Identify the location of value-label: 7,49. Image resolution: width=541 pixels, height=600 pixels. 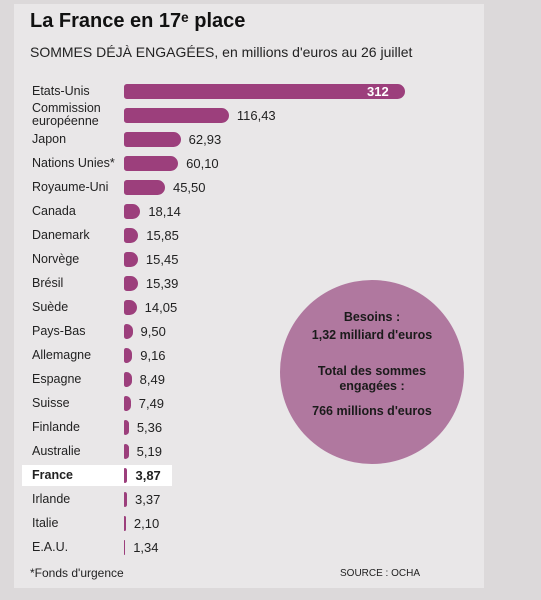
(151, 403).